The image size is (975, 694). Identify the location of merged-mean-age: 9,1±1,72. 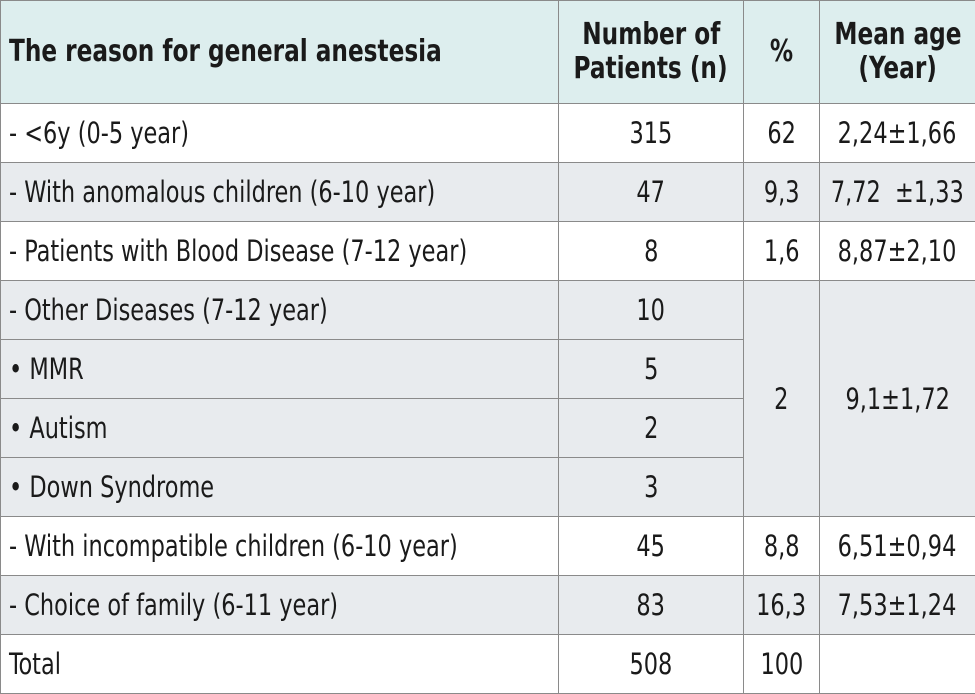
(897, 398).